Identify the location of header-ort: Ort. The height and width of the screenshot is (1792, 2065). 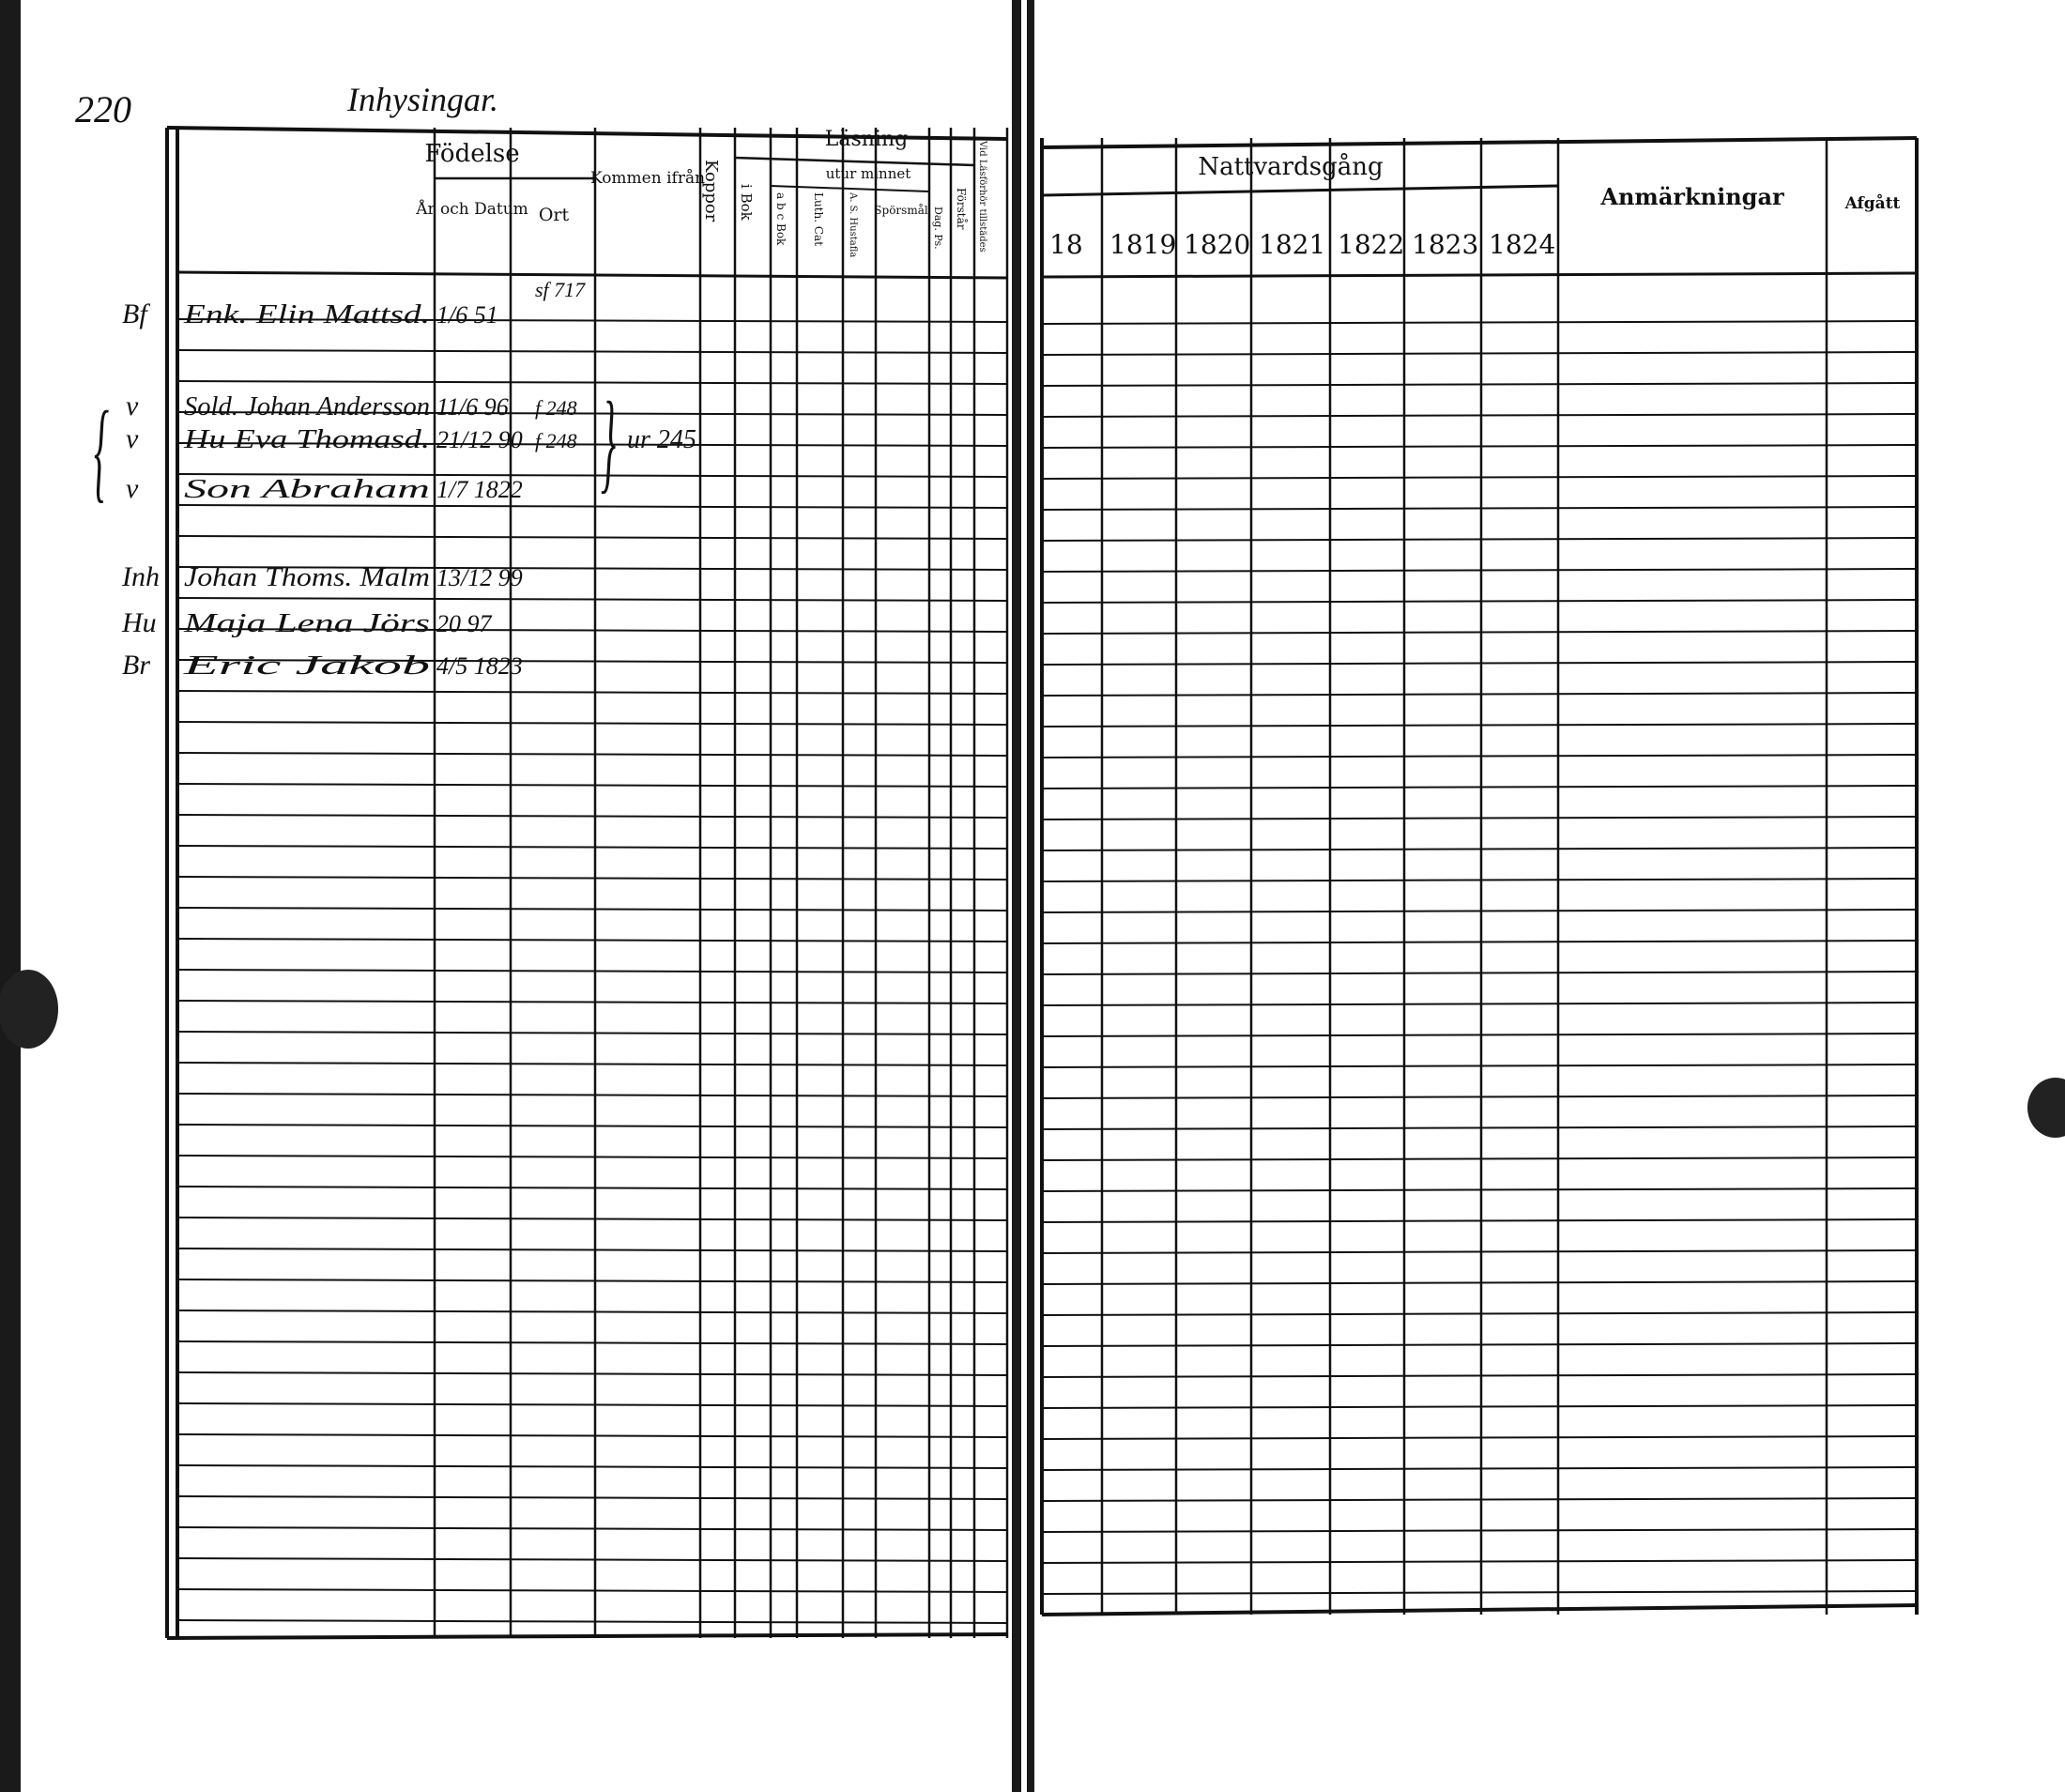
(554, 215).